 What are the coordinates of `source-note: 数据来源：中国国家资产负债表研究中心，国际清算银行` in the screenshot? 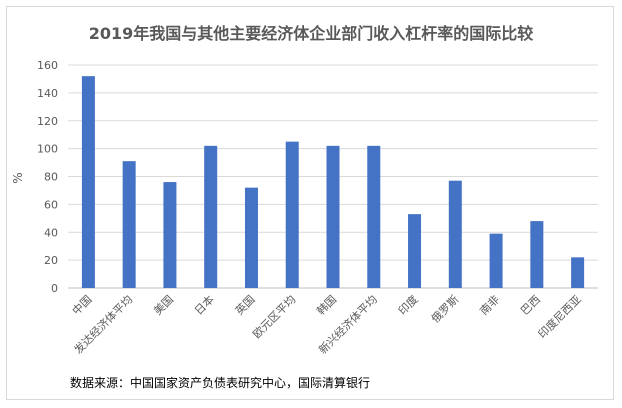 It's located at (220, 383).